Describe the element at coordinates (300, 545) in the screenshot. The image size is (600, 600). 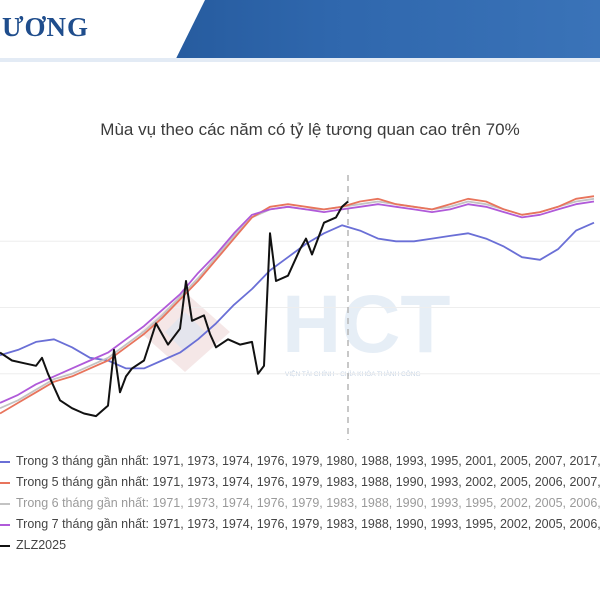
I see `legend-item-zlz2025: ZLZ2025` at that location.